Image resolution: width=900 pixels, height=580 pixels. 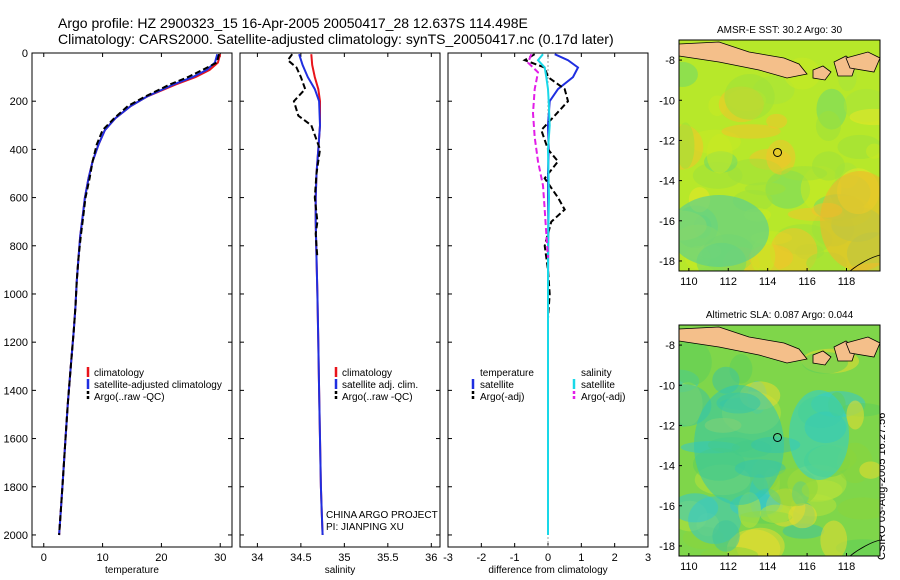 I want to click on y-tick-label: 2000, so click(x=16, y=536).